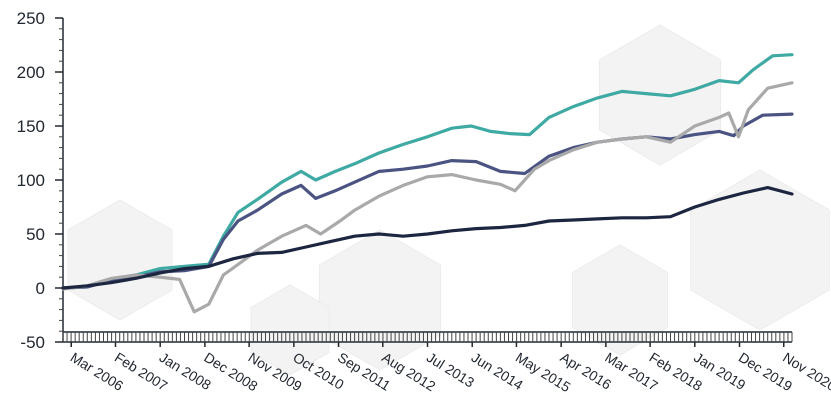 Image resolution: width=831 pixels, height=412 pixels. I want to click on y-tick-label: 250, so click(31, 18).